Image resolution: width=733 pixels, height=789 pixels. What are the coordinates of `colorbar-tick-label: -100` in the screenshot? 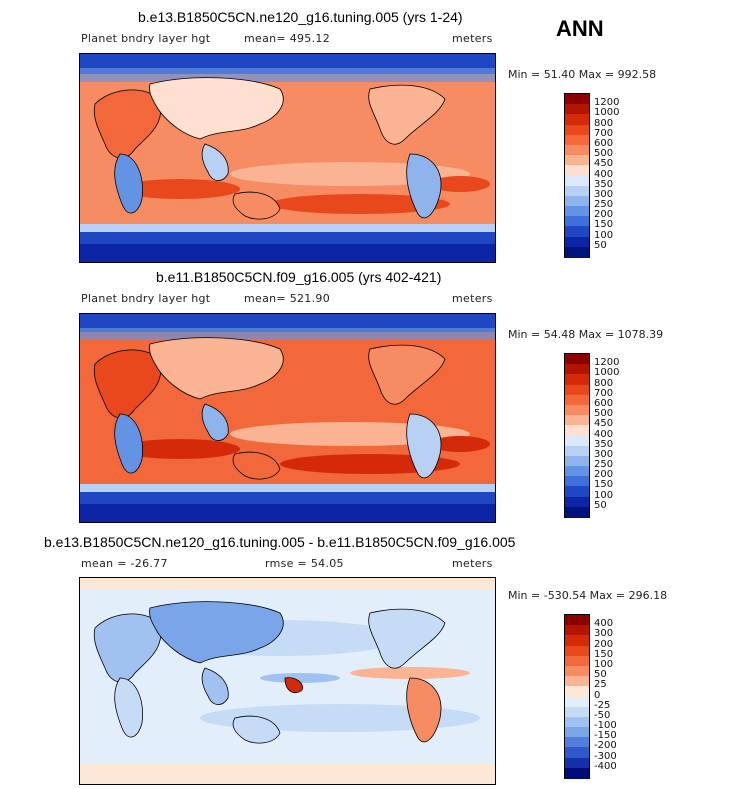 It's located at (605, 726).